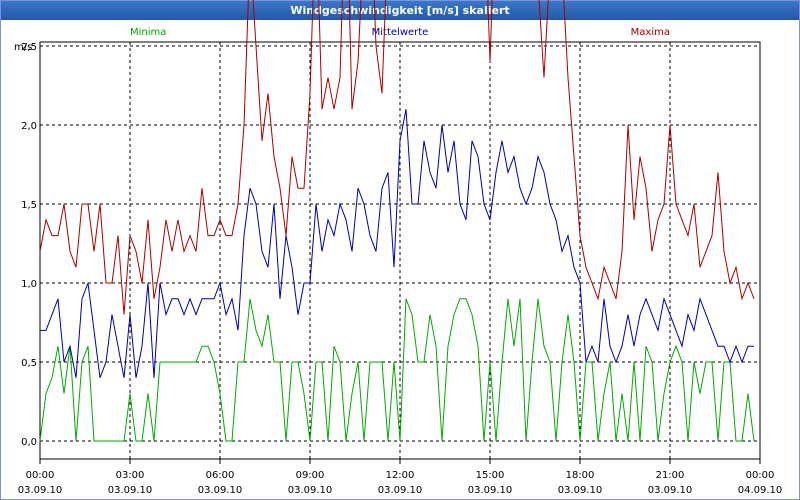  What do you see at coordinates (130, 475) in the screenshot?
I see `x-tick-time: 03:00` at bounding box center [130, 475].